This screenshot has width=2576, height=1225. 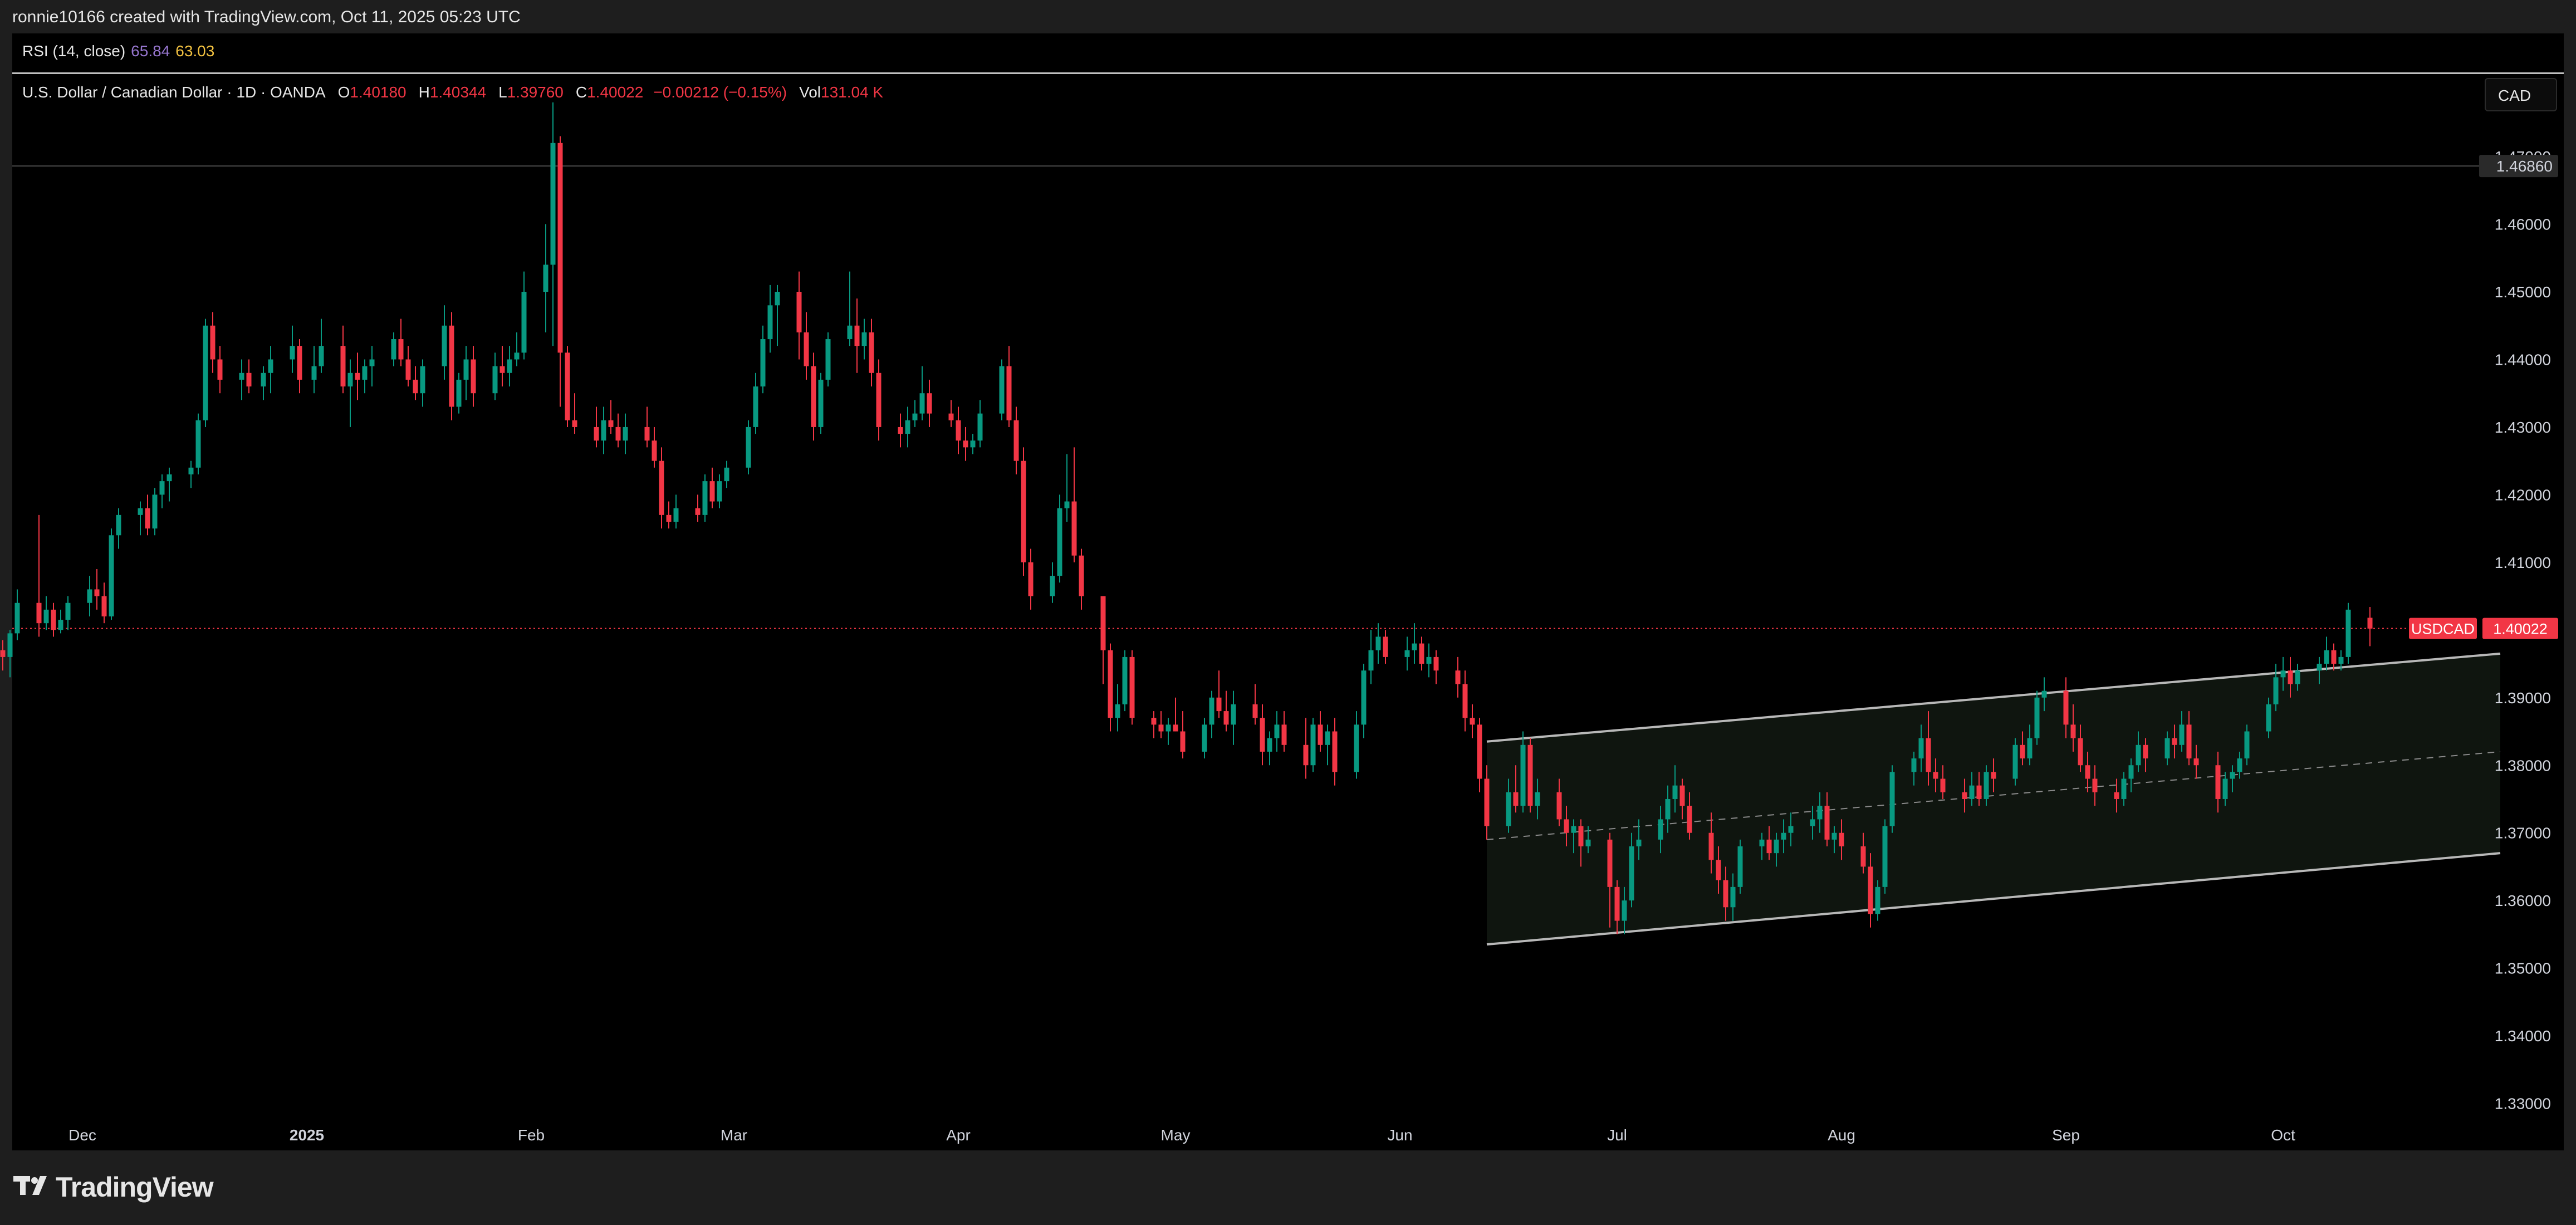 What do you see at coordinates (1993, 795) in the screenshot?
I see `channel-middle-line` at bounding box center [1993, 795].